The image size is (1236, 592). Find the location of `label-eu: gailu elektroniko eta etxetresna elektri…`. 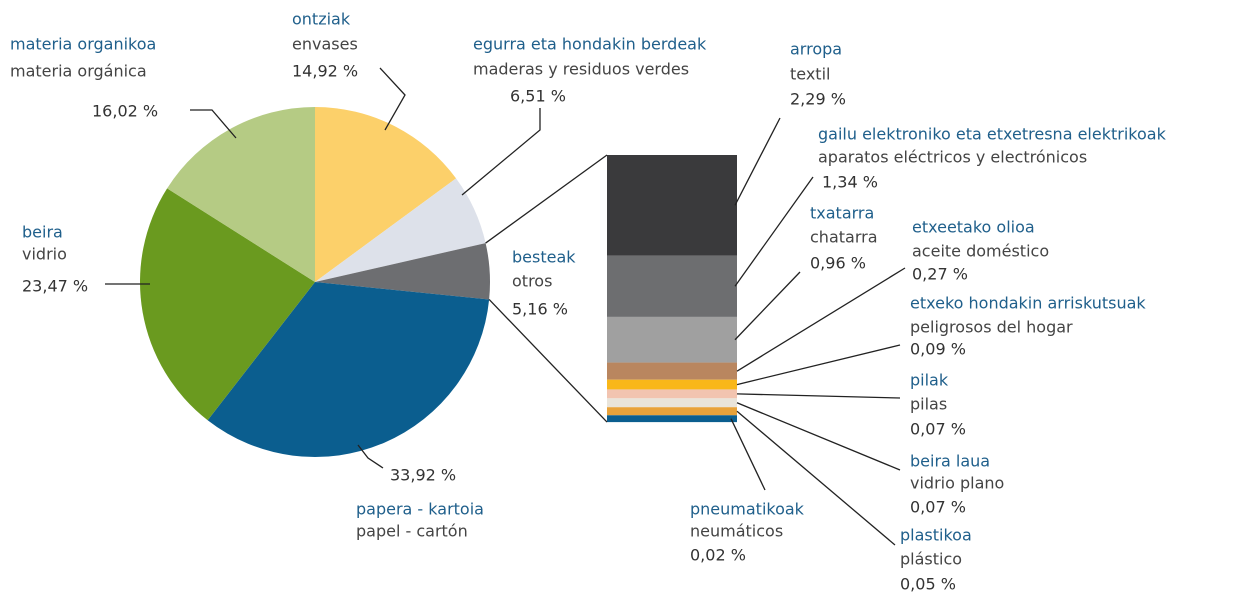

label-eu: gailu elektroniko eta etxetresna elektri… is located at coordinates (992, 134).